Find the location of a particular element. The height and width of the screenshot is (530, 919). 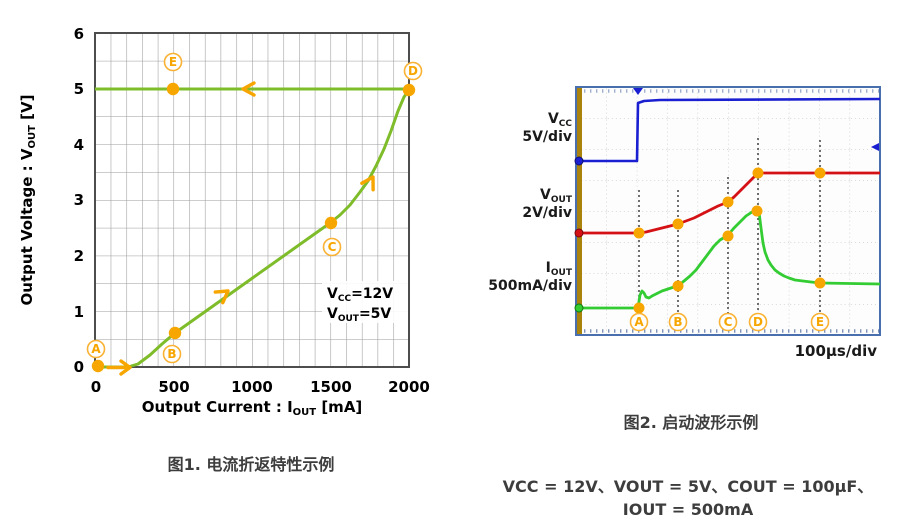

vcc-scale: 5V/div is located at coordinates (547, 137).